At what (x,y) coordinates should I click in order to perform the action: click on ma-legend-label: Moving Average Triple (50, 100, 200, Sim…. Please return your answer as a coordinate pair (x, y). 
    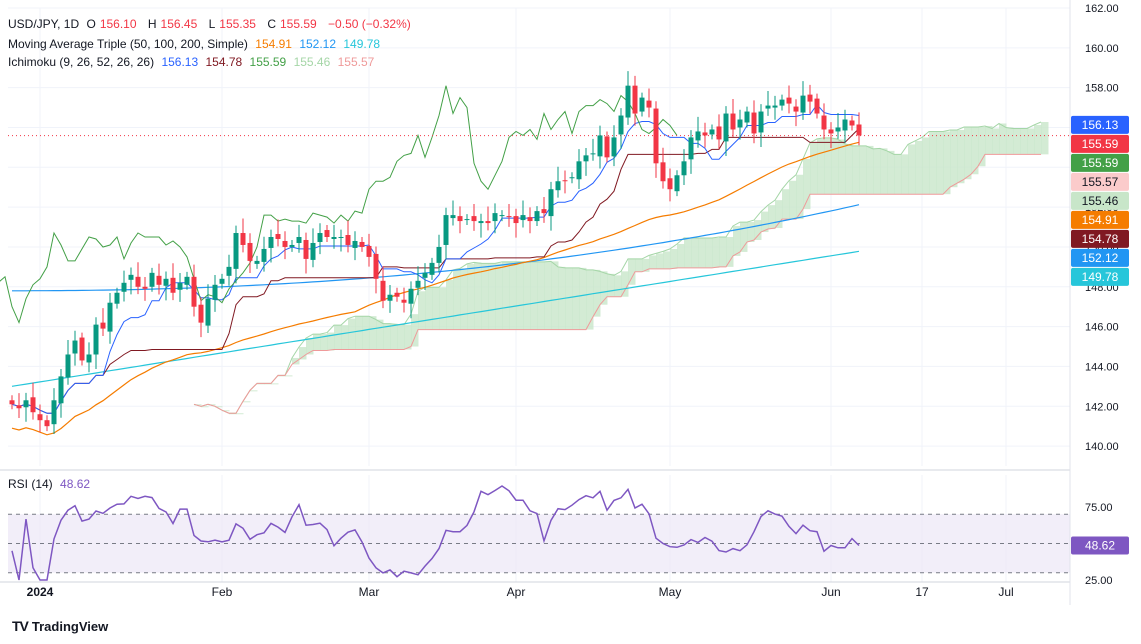
    Looking at the image, I should click on (128, 44).